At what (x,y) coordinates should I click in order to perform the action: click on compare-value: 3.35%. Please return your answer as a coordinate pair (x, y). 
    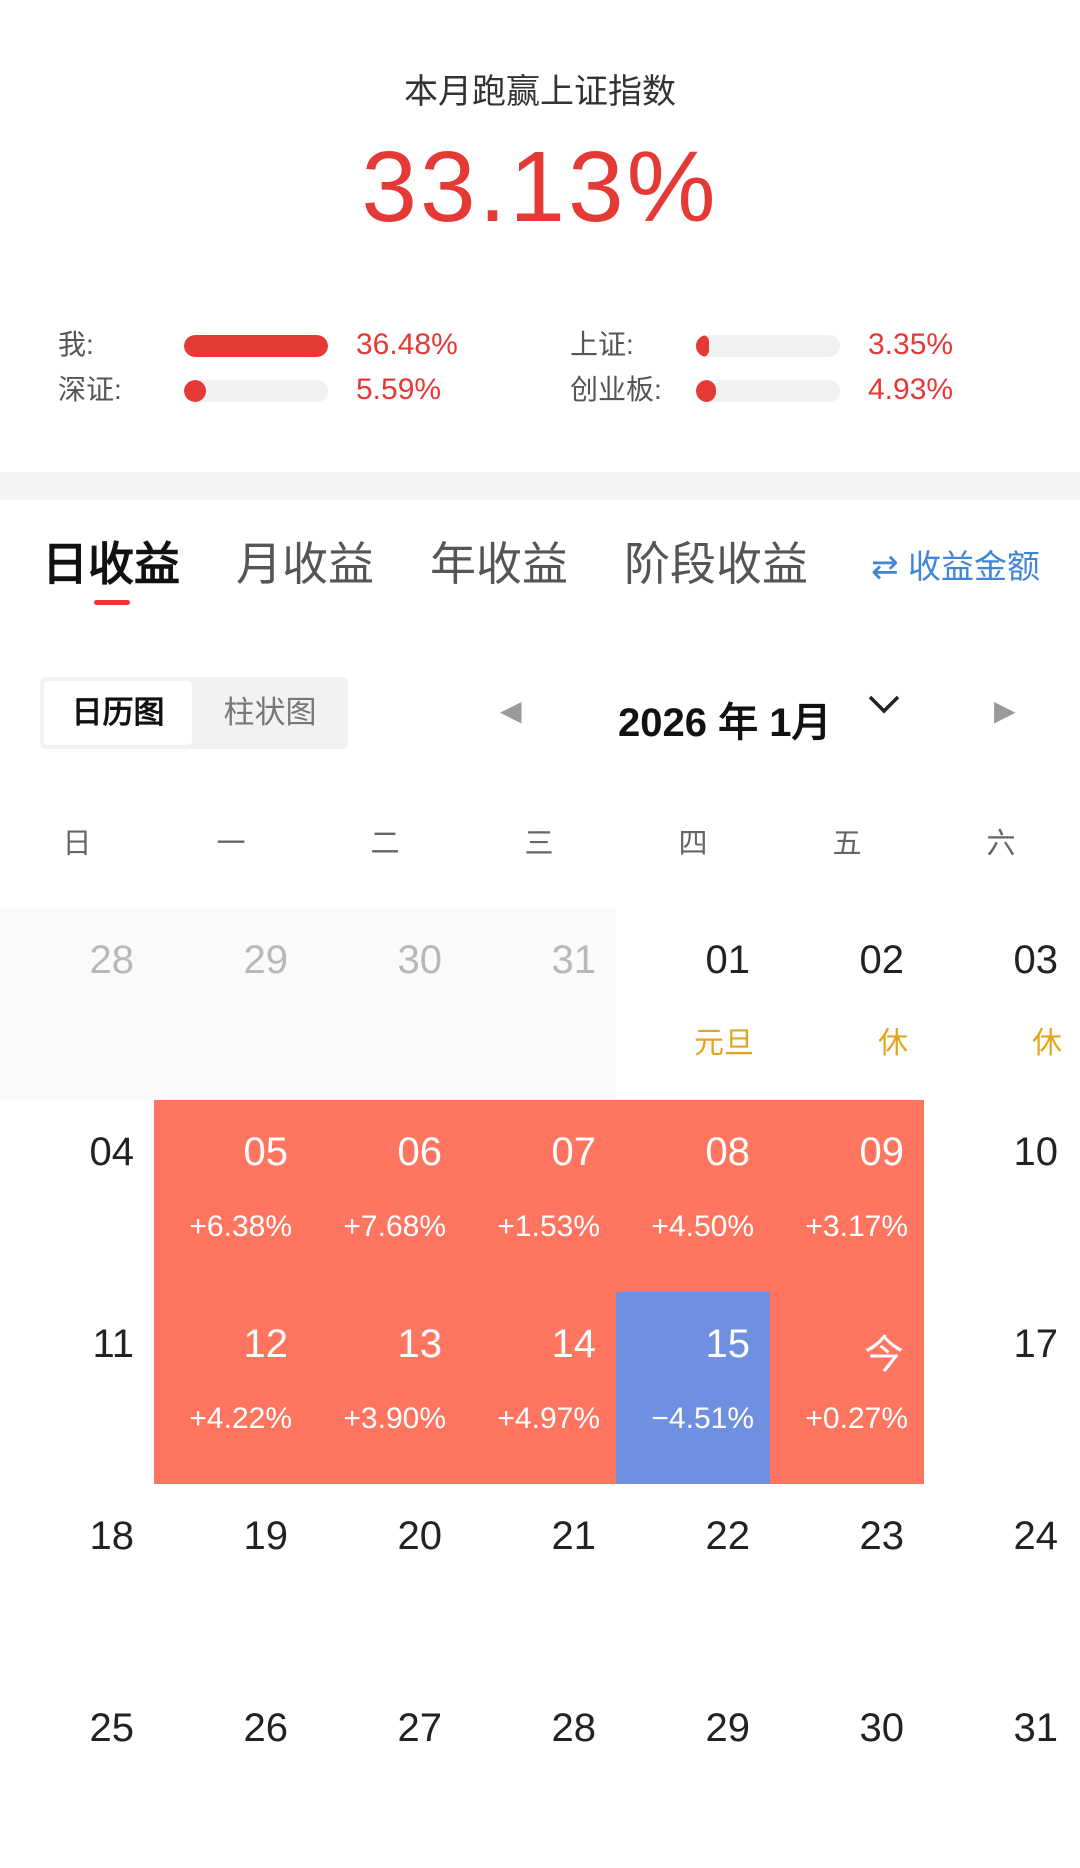
    Looking at the image, I should click on (911, 344).